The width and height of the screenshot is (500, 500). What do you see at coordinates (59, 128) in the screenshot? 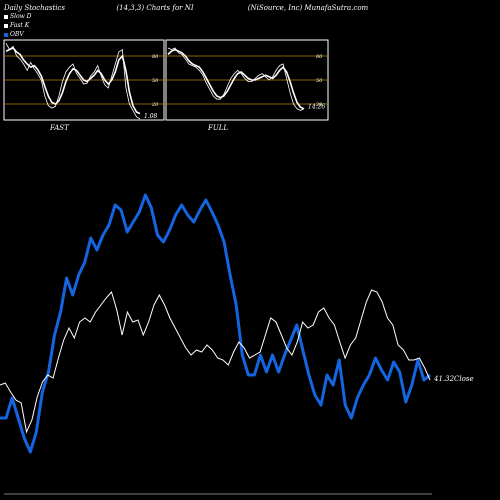
I see `fast-panel-title: FAST` at bounding box center [59, 128].